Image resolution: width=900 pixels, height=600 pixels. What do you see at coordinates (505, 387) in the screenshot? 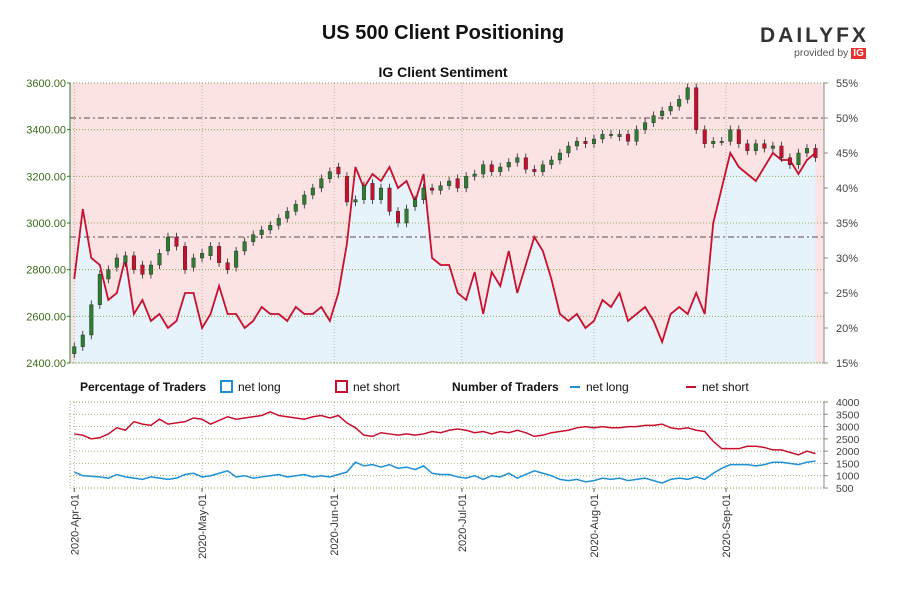
I see `legend-count-title: Number of Traders` at bounding box center [505, 387].